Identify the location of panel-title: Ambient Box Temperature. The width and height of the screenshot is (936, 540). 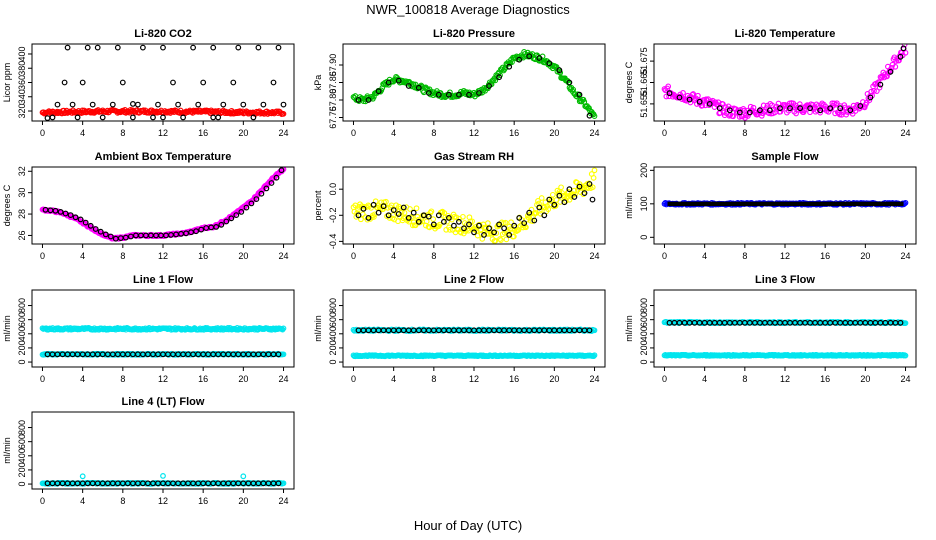
(163, 157).